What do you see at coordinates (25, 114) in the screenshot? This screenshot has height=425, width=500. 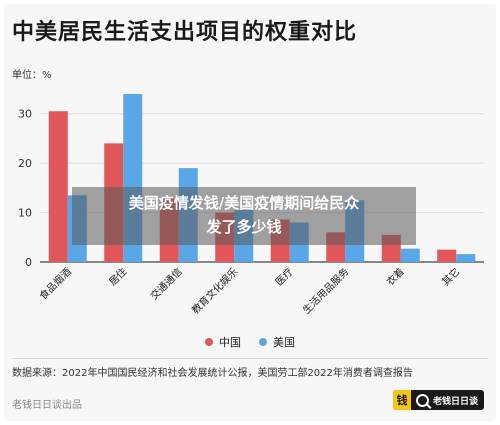 I see `y-tick-label: 30` at bounding box center [25, 114].